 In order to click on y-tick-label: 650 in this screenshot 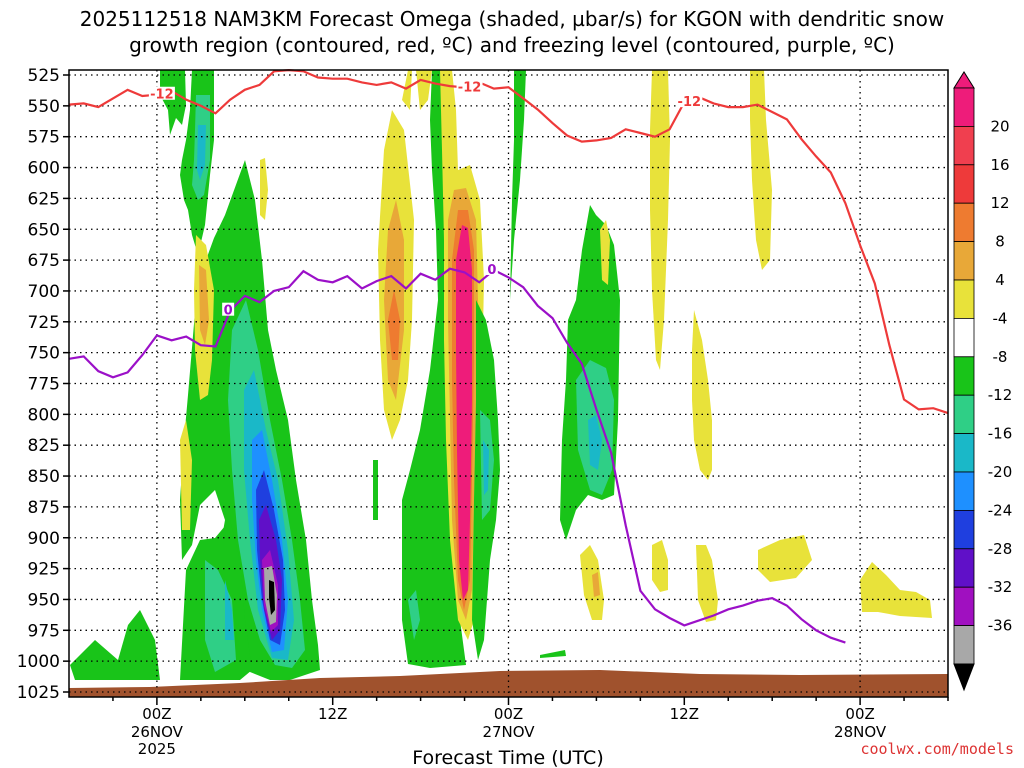, I will do `click(44, 230)`.